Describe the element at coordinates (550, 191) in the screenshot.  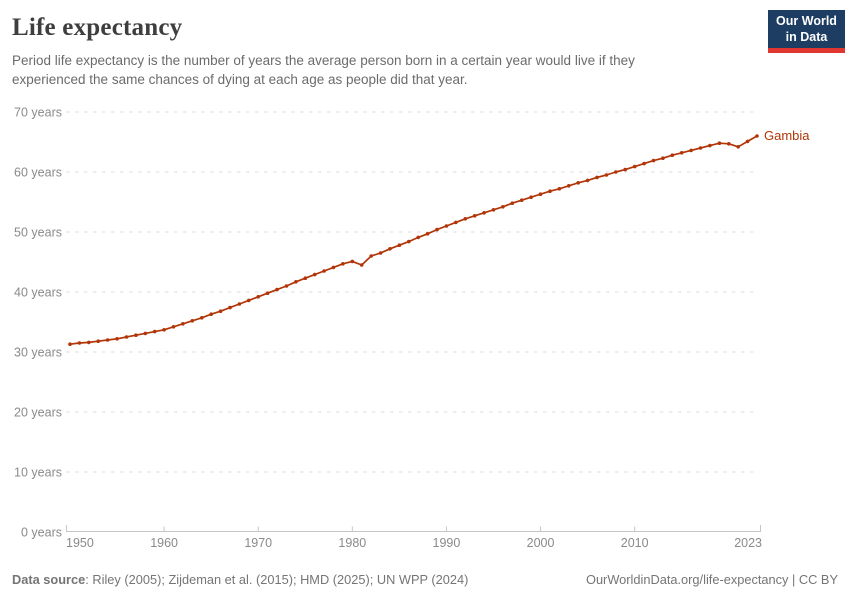
I see `data-point-2001` at that location.